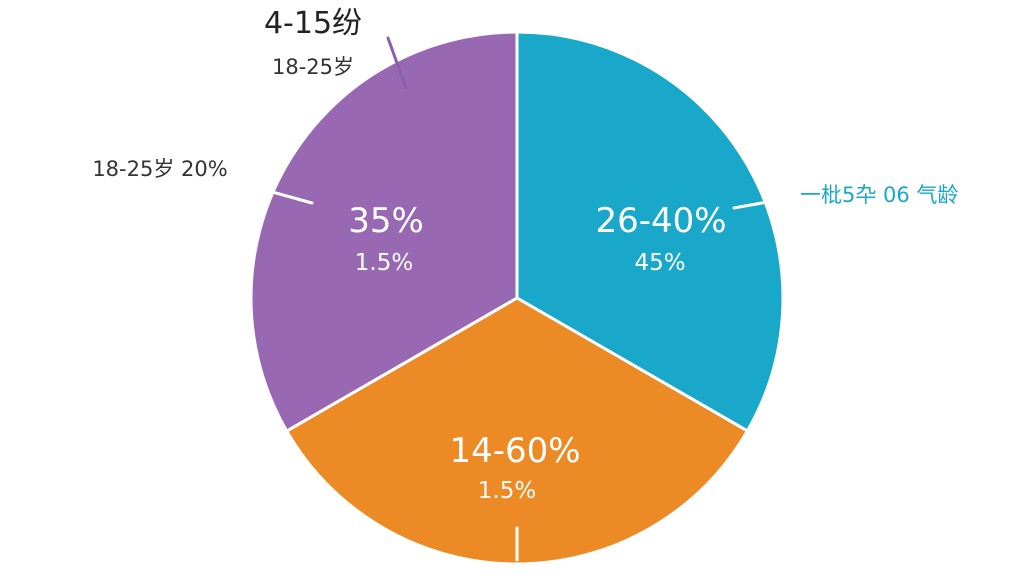 The width and height of the screenshot is (1024, 576). What do you see at coordinates (276, 193) in the screenshot?
I see `leader-line-left` at bounding box center [276, 193].